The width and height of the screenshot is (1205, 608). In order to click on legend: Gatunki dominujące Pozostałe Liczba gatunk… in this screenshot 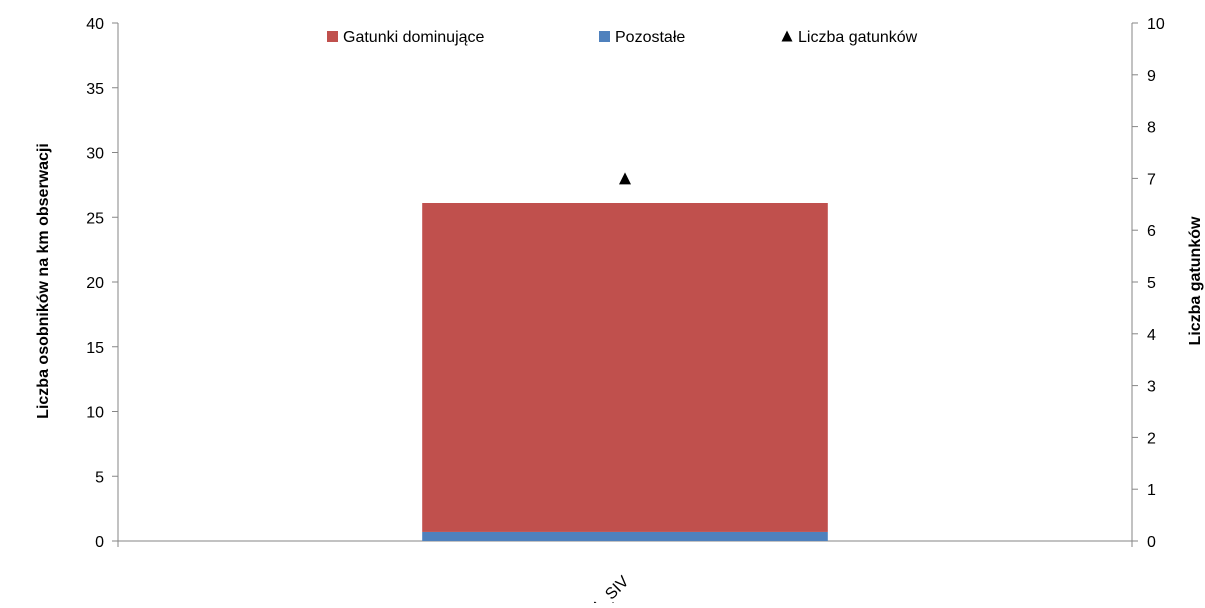, I will do `click(622, 37)`.